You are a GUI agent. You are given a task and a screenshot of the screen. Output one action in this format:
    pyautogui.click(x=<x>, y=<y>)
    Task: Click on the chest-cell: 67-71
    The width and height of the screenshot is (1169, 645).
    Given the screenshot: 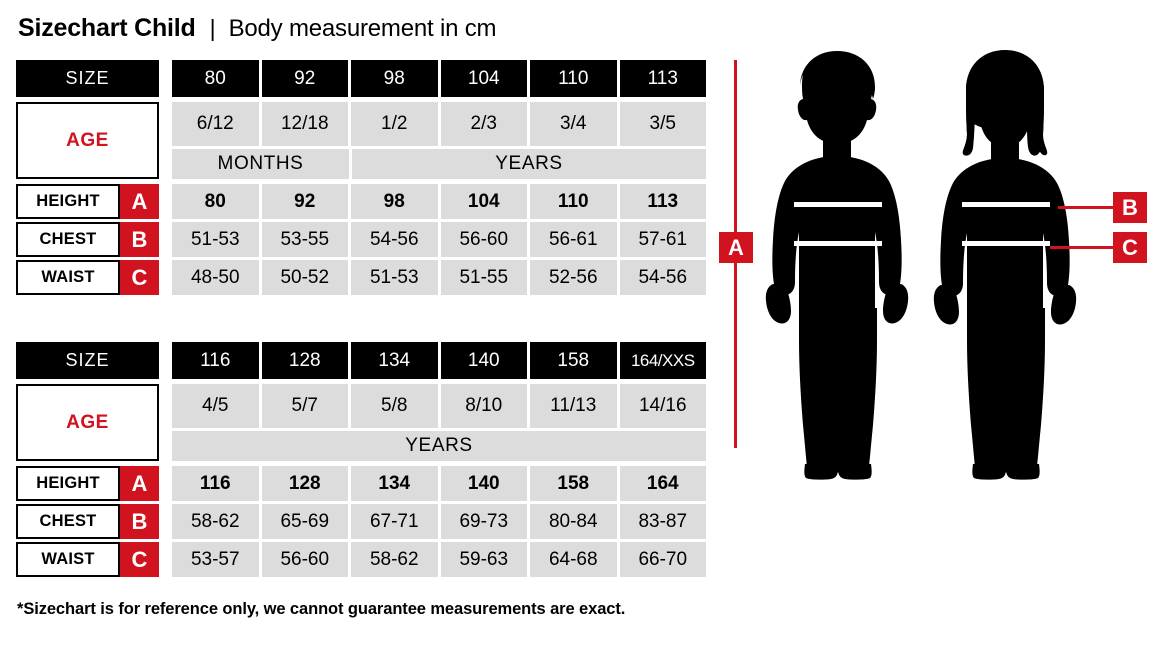 What is the action you would take?
    pyautogui.click(x=394, y=521)
    